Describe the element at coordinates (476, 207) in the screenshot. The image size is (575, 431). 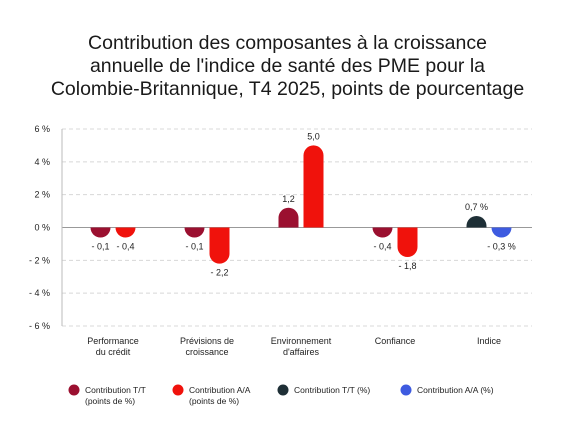
I see `data-label: 0,7 %` at that location.